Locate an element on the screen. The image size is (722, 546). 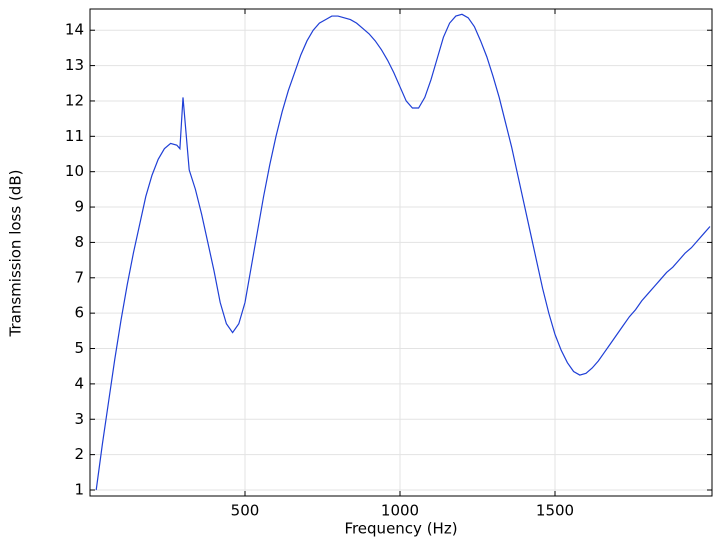
x-tick-label: 1500 is located at coordinates (555, 511).